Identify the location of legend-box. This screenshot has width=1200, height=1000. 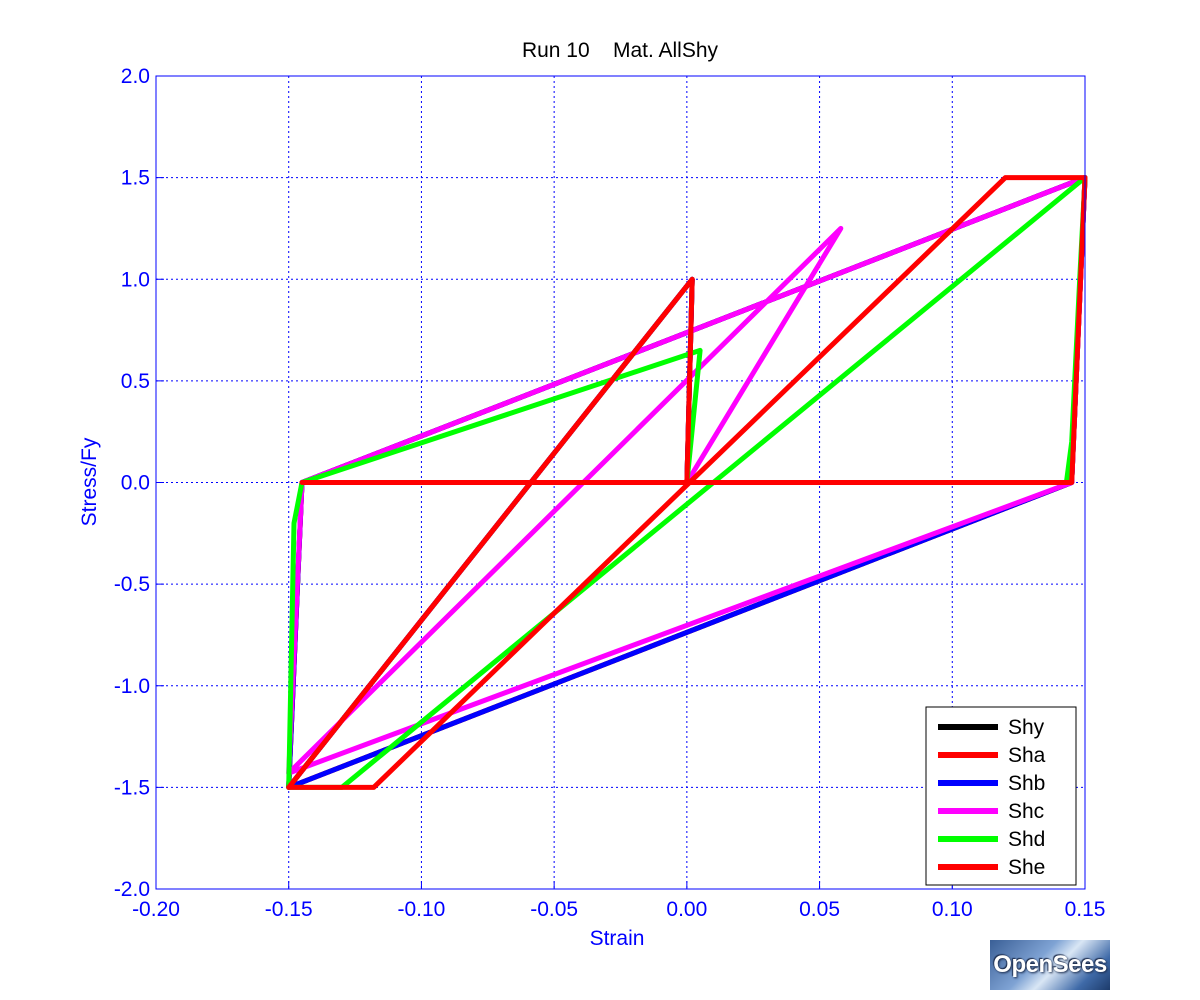
(1001, 796).